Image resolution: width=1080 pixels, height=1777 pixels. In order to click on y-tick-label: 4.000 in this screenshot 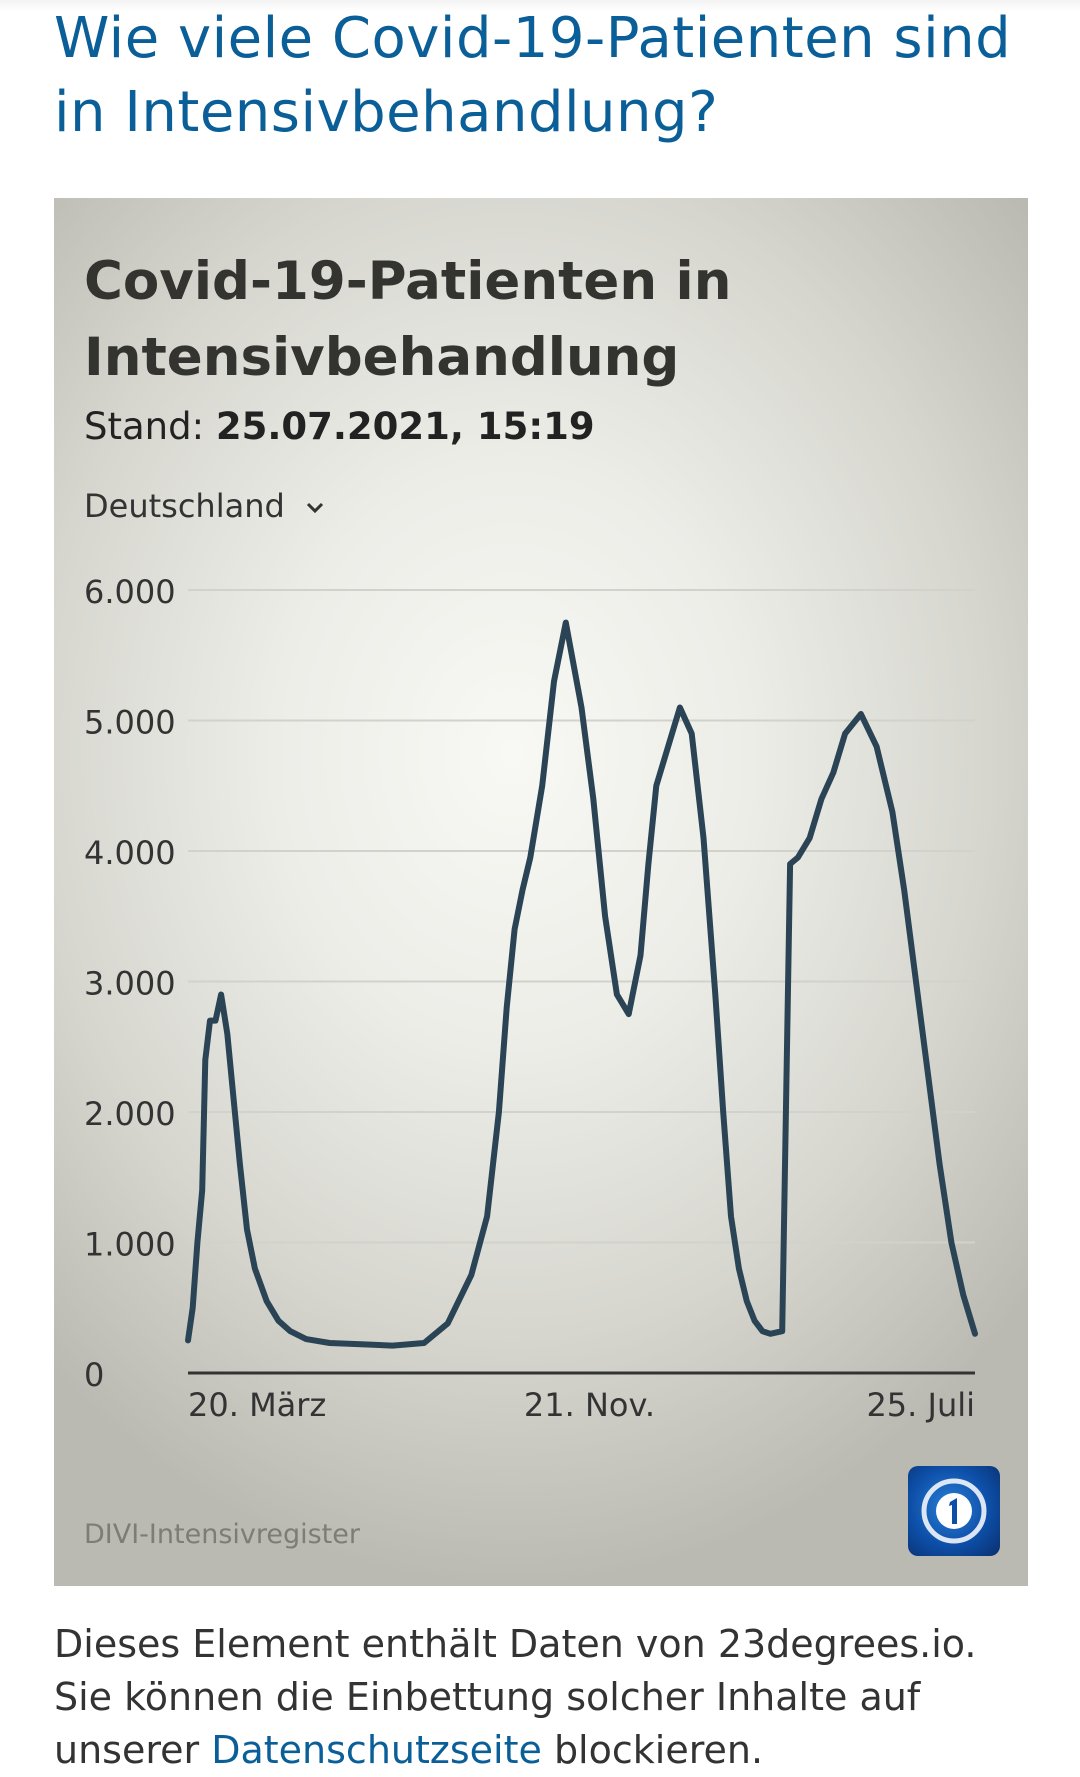, I will do `click(130, 853)`.